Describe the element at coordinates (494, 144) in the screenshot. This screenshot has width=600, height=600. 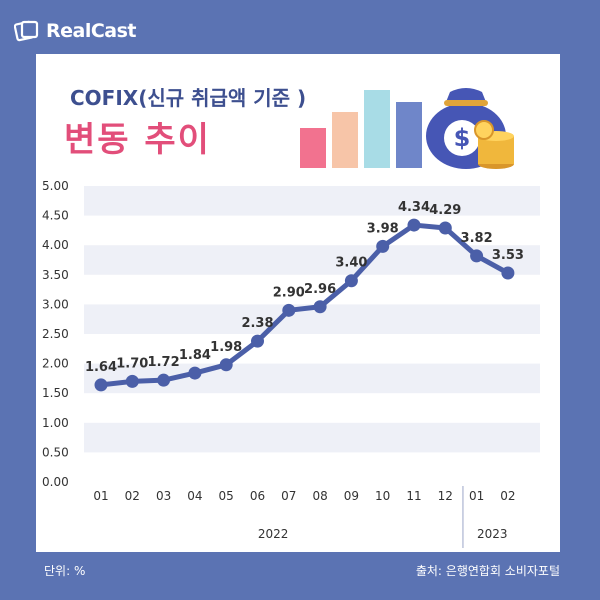
I see `coin-stack-icon` at that location.